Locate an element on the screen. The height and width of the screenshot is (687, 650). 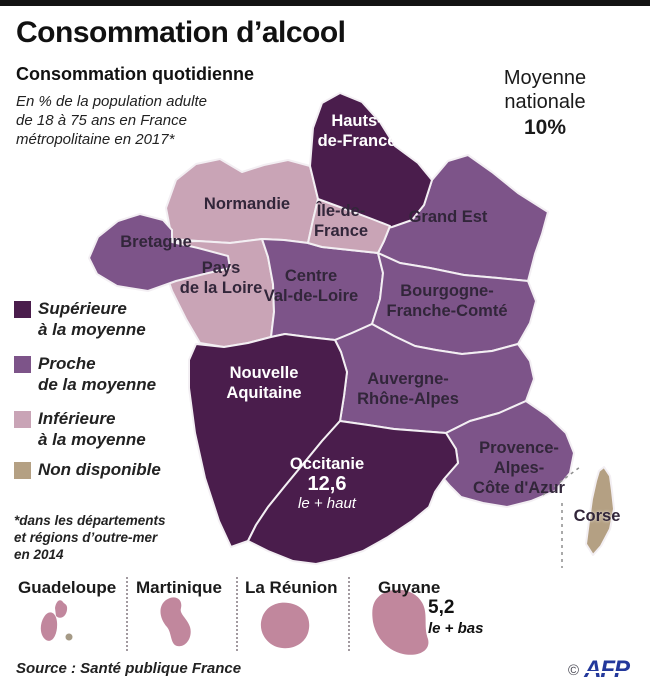
legend-item-superieure: Supérieure à la moyenne is located at coordinates (80, 319).